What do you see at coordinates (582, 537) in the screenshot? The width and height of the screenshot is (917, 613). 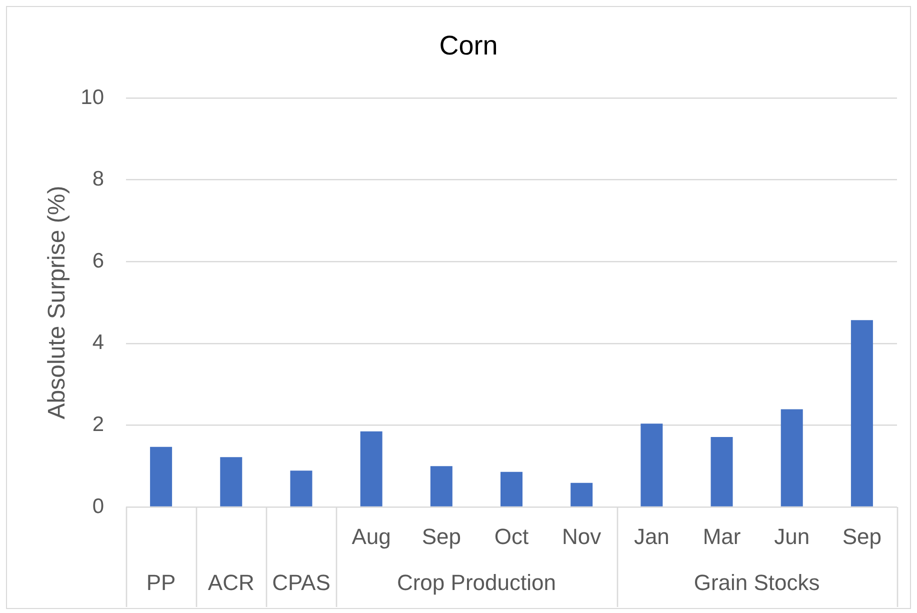 I see `x-tick-label: Nov` at bounding box center [582, 537].